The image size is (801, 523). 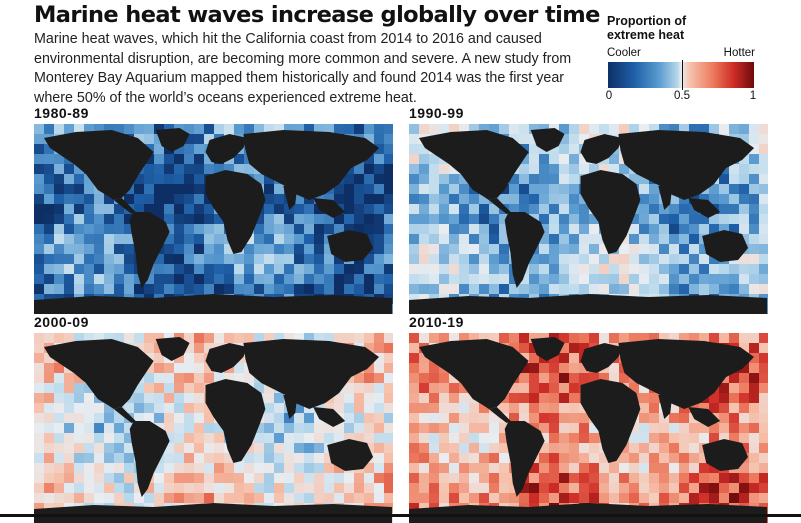 What do you see at coordinates (739, 53) in the screenshot?
I see `legend-hot-label: Hotter` at bounding box center [739, 53].